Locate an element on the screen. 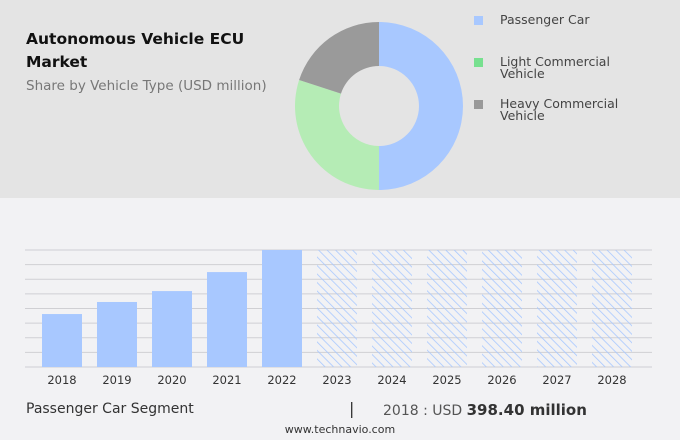 This screenshot has width=680, height=440. x-tick-label: 2027 is located at coordinates (556, 380).